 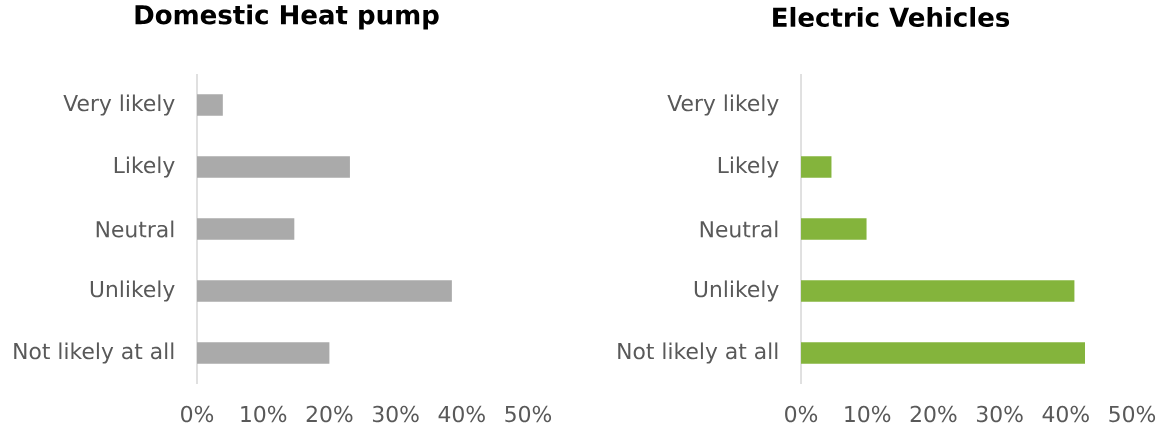 I want to click on chart-title: Electric Vehicles, so click(x=891, y=17).